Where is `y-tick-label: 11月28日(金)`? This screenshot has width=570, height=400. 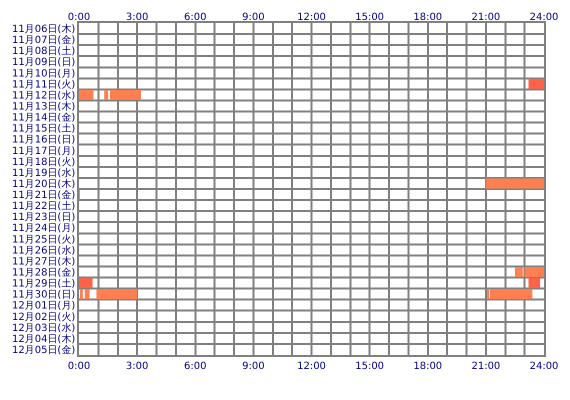 y-tick-label: 11月28日(金) is located at coordinates (44, 272).